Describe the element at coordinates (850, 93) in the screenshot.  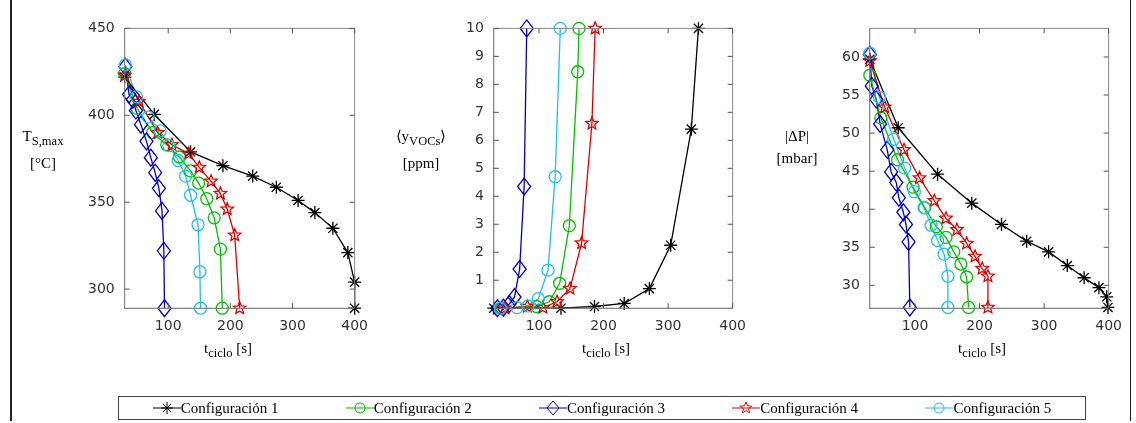
I see `y-tick-label: 55` at that location.